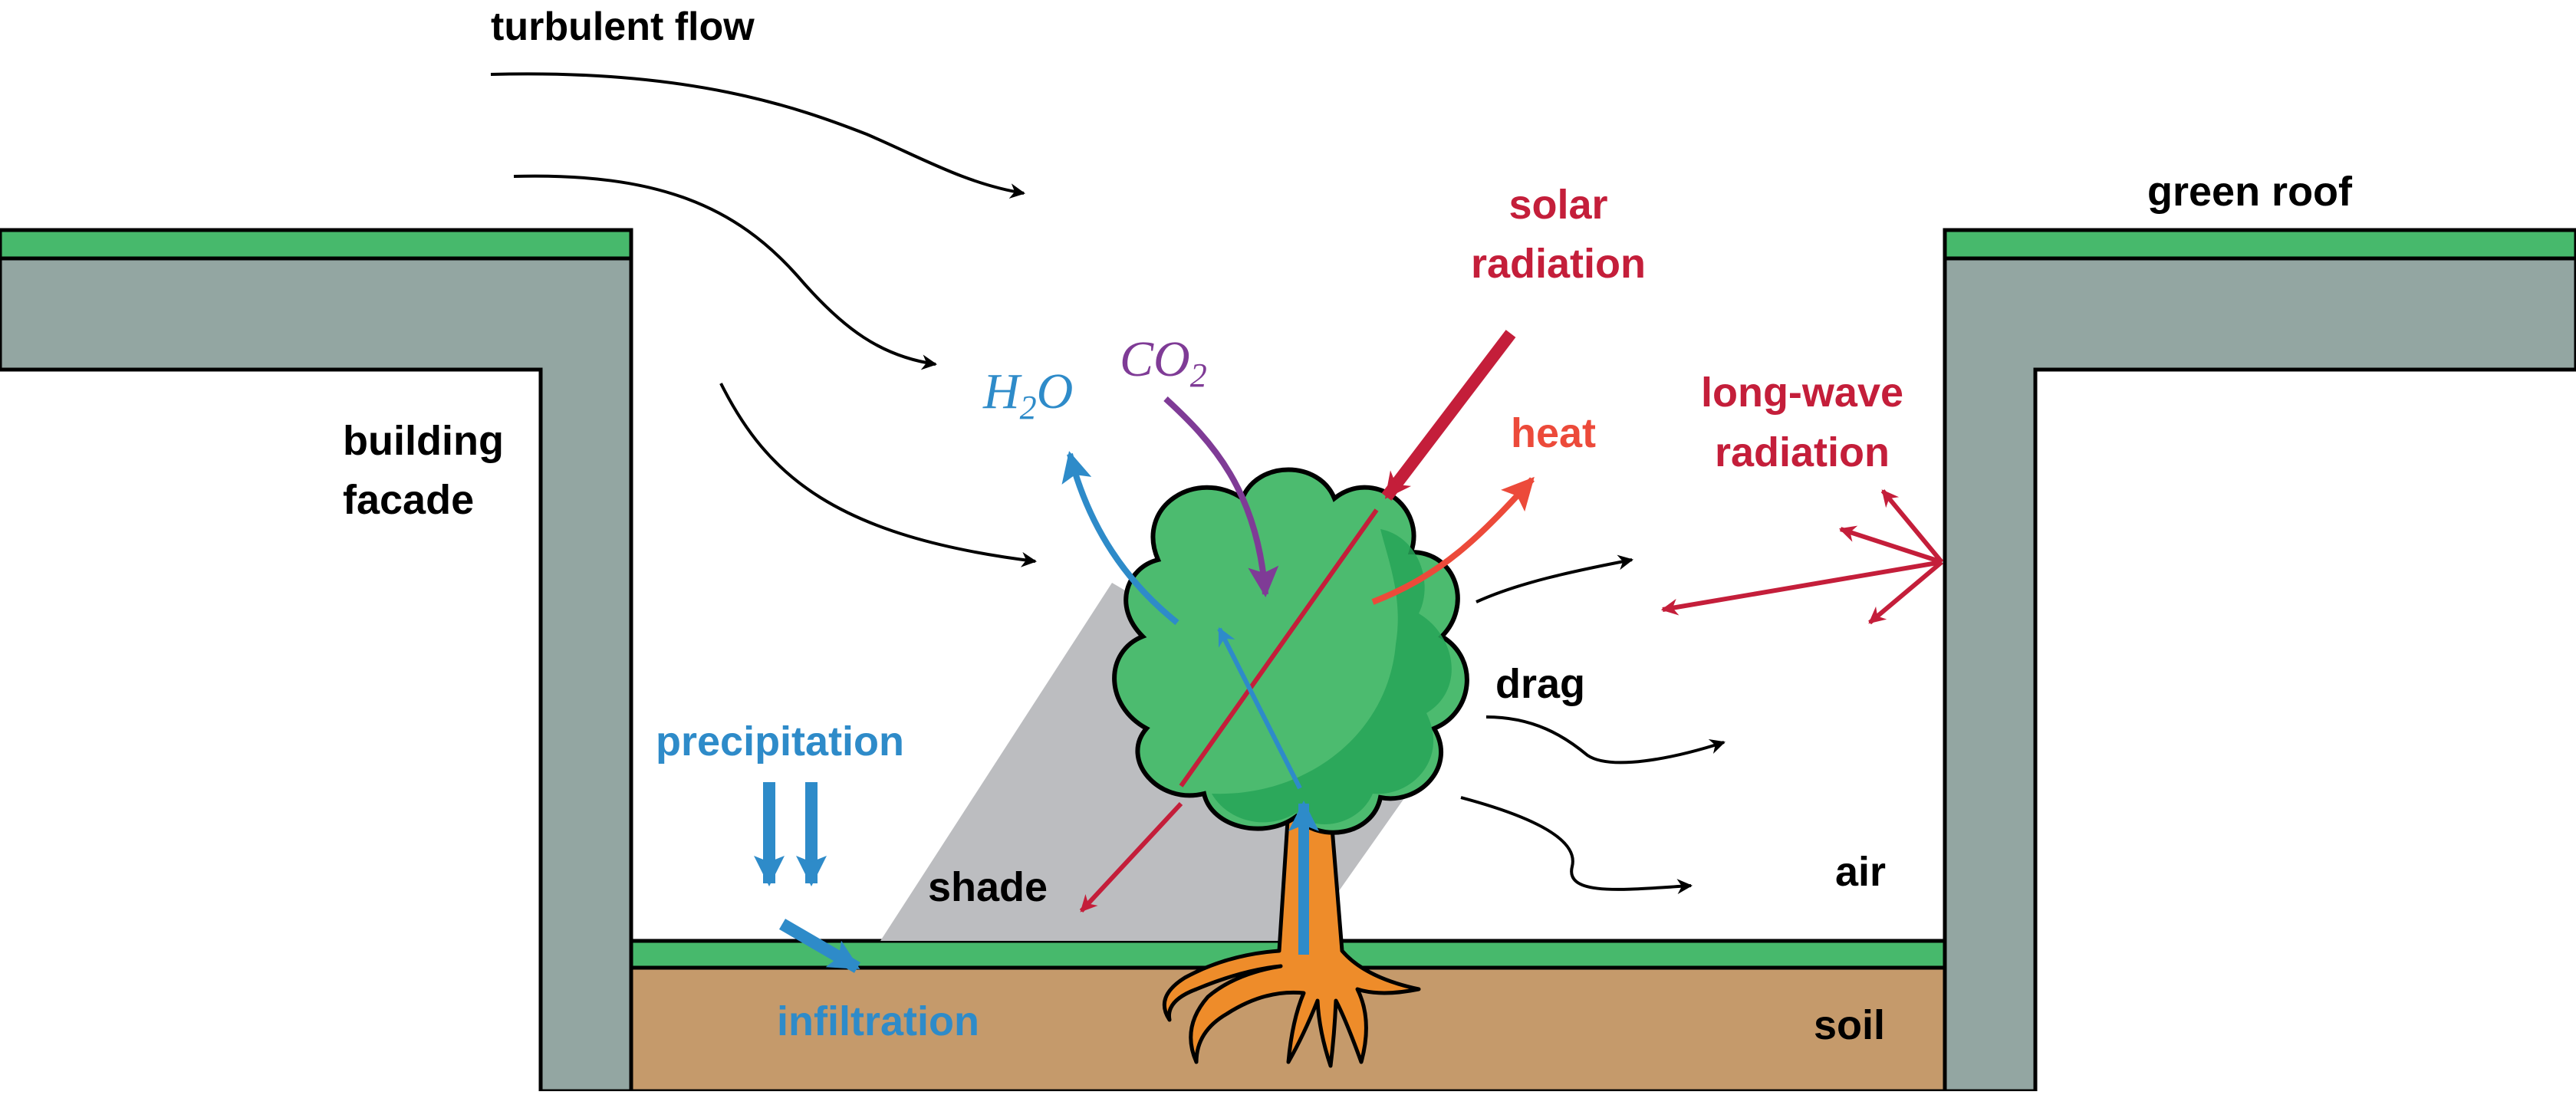 The height and width of the screenshot is (1095, 2576). Describe the element at coordinates (819, 946) in the screenshot. I see `infiltration-arrow` at that location.